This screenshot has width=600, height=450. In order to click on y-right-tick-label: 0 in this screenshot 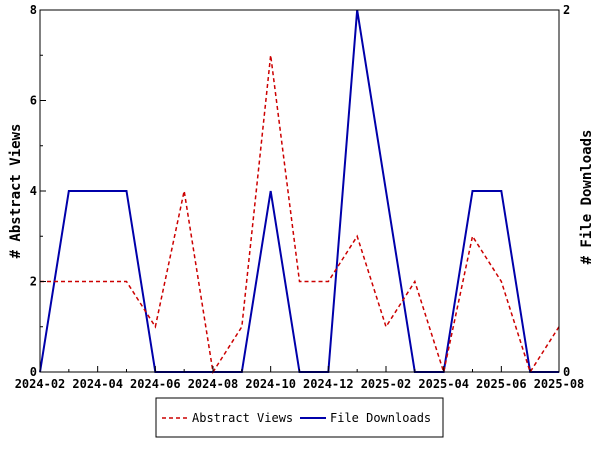, I will do `click(566, 372)`.